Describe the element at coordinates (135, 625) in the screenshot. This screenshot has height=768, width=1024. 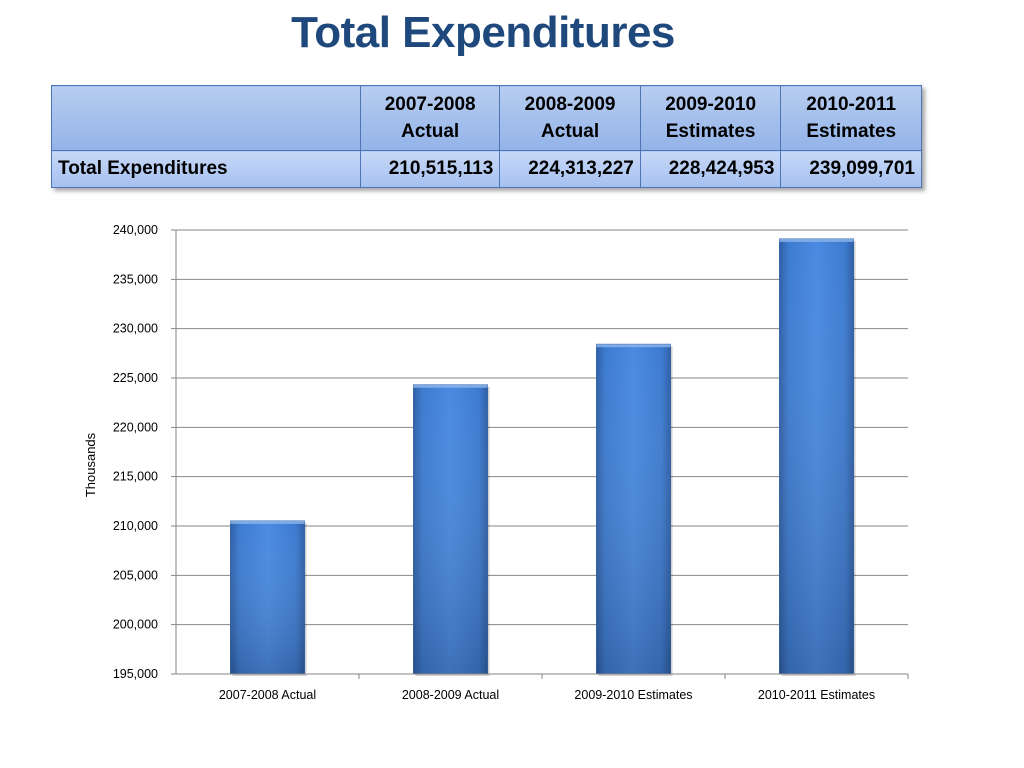
I see `y-tick-label: 200,000` at that location.